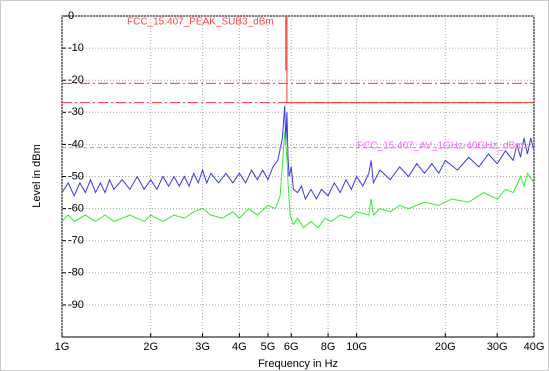 This screenshot has width=549, height=371. I want to click on y-axis-label: Level in dBm, so click(37, 176).